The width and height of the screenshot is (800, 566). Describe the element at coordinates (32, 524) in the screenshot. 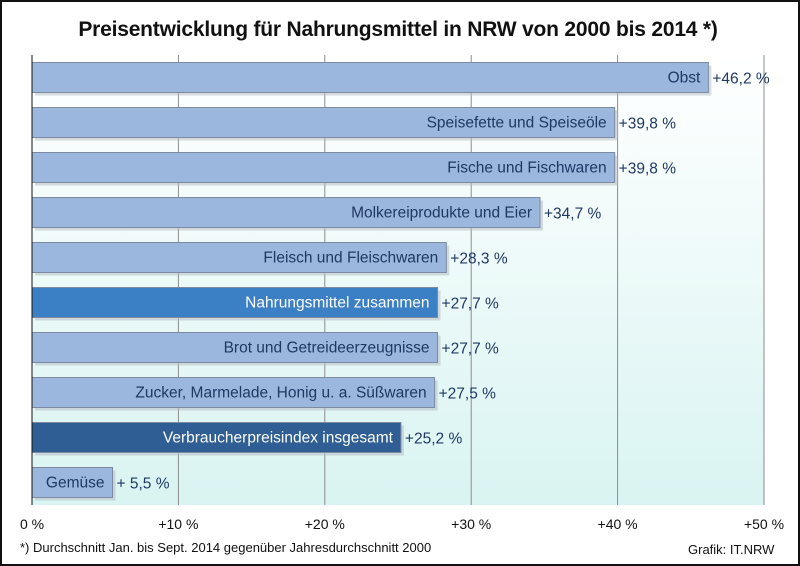

I see `x-tick-label: 0 %` at that location.